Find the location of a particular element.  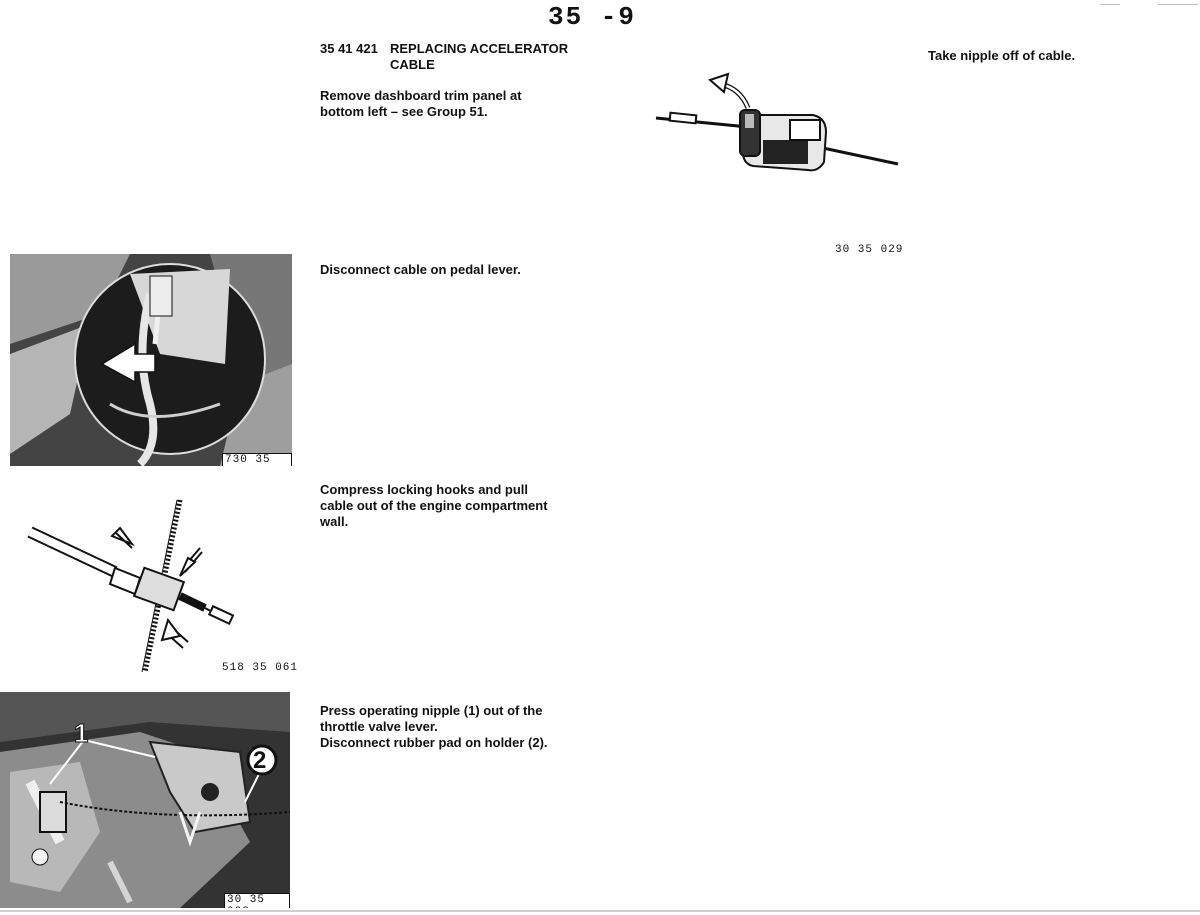

step-line: bottom left – see Group 51. is located at coordinates (404, 111).